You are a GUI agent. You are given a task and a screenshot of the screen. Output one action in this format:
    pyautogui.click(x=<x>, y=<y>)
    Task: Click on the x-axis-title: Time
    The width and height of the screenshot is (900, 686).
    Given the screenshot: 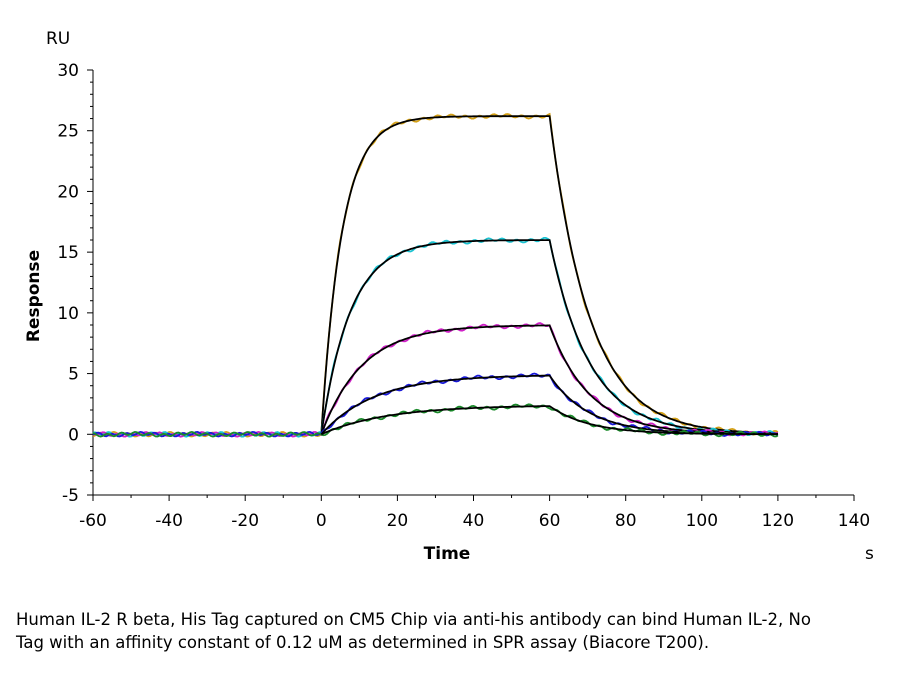 What is the action you would take?
    pyautogui.click(x=447, y=554)
    